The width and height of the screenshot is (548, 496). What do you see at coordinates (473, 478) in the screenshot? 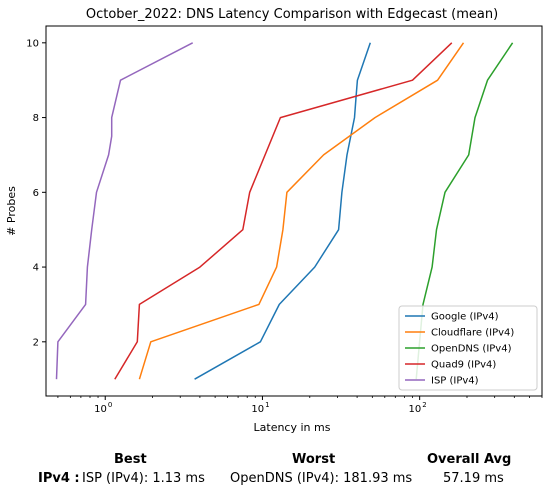
I see `summary-overall-avg-value: 57.19 ms` at bounding box center [473, 478].